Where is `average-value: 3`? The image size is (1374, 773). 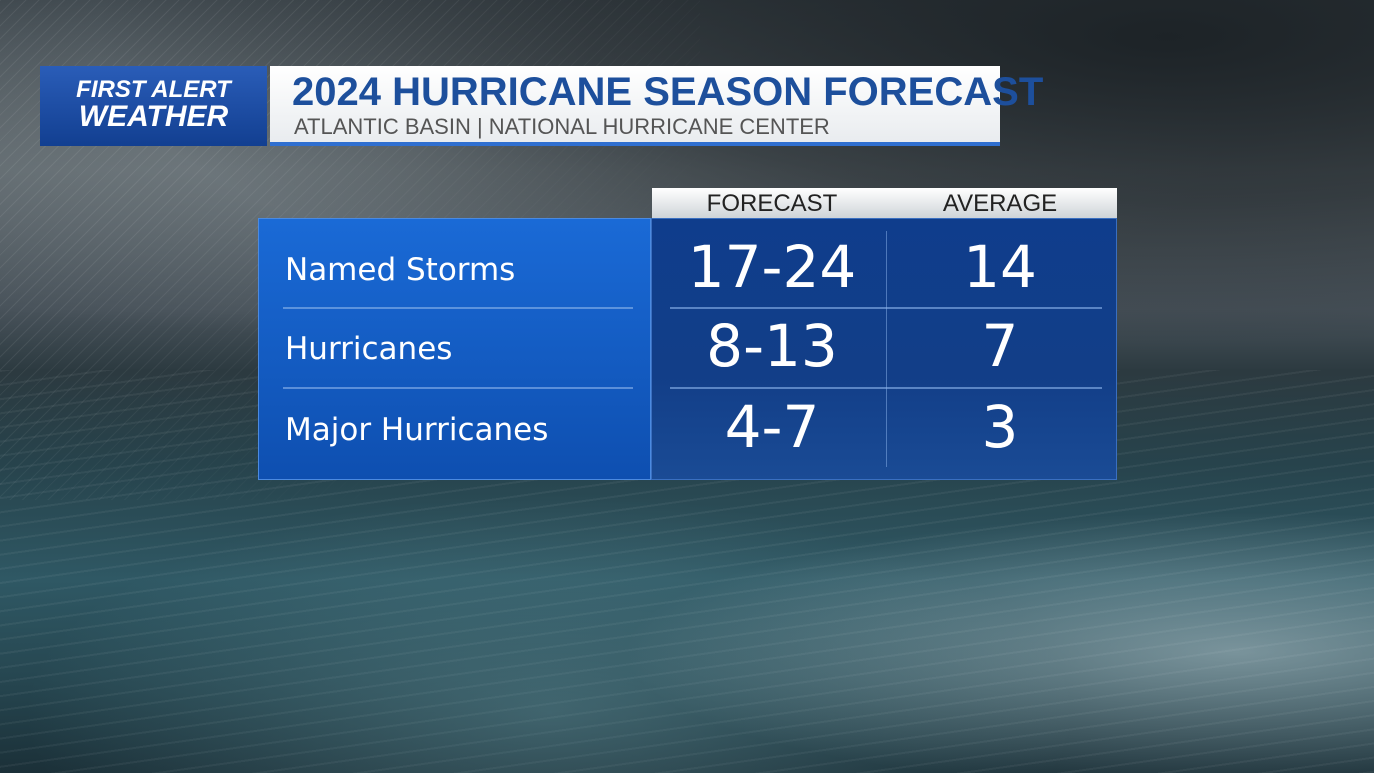
average-value: 3 is located at coordinates (1000, 427).